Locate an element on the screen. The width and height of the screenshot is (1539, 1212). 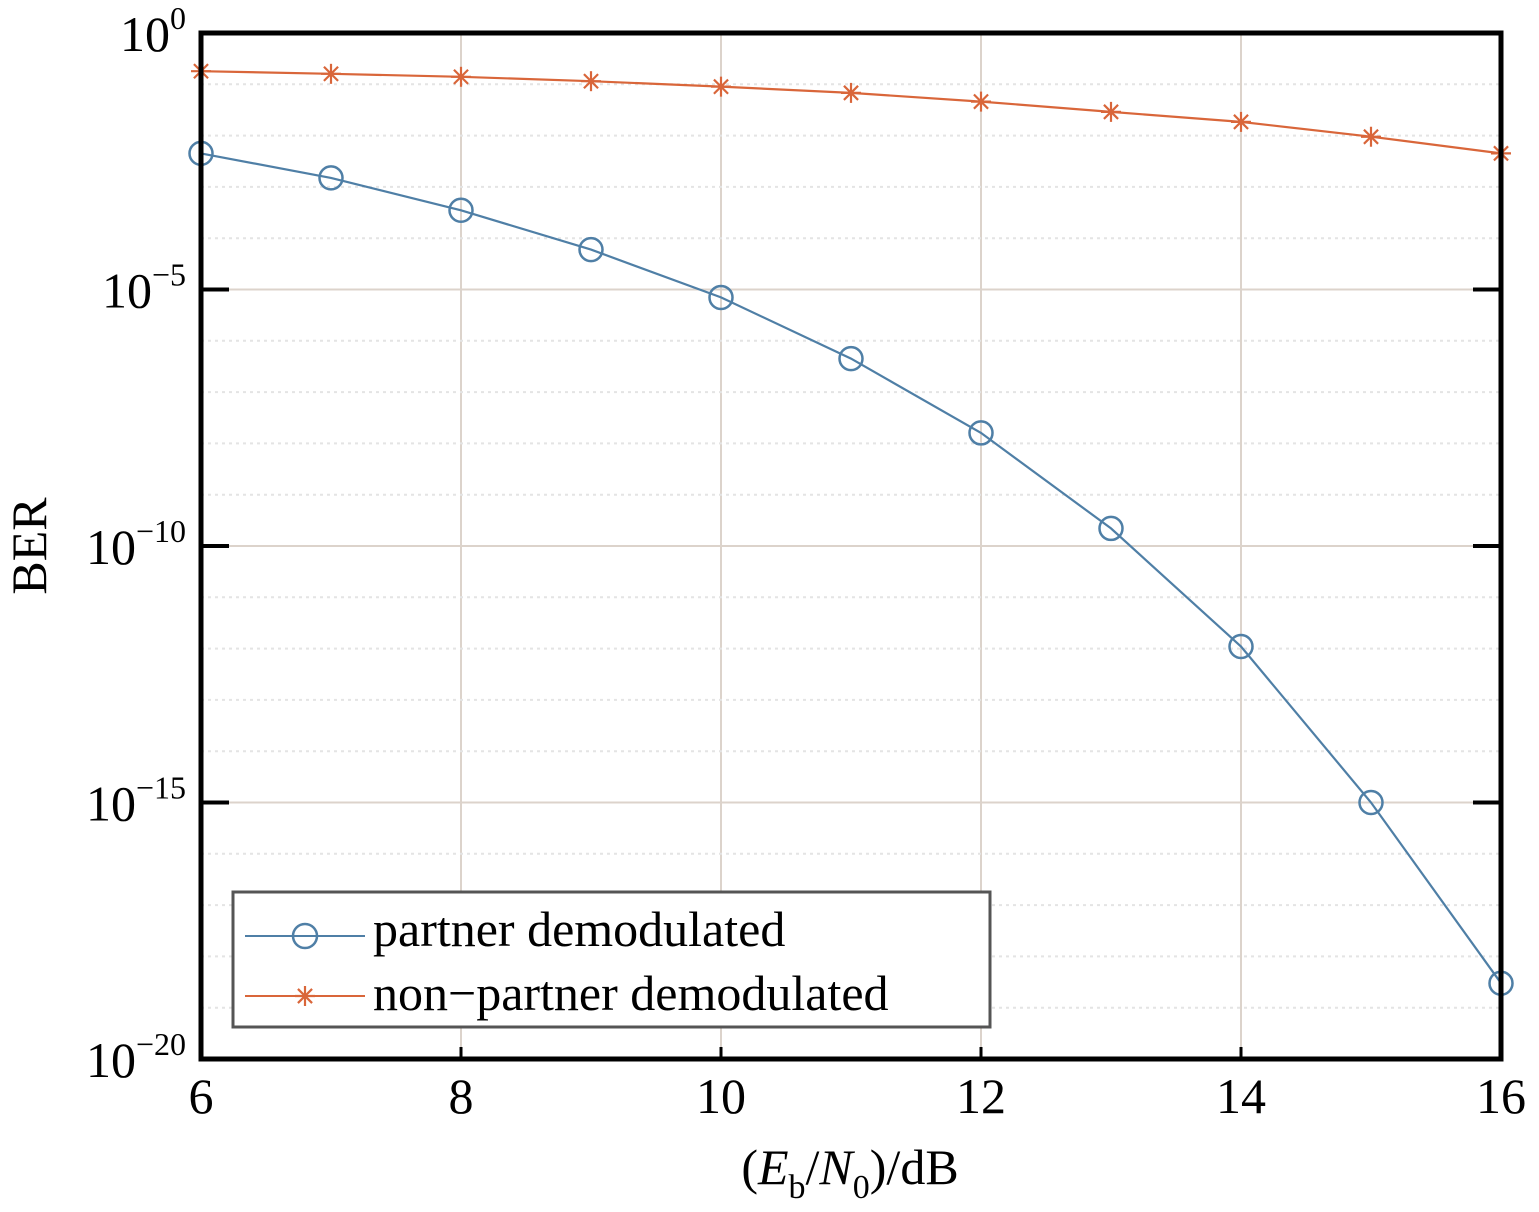
y-axis-title: BER is located at coordinates (29, 546).